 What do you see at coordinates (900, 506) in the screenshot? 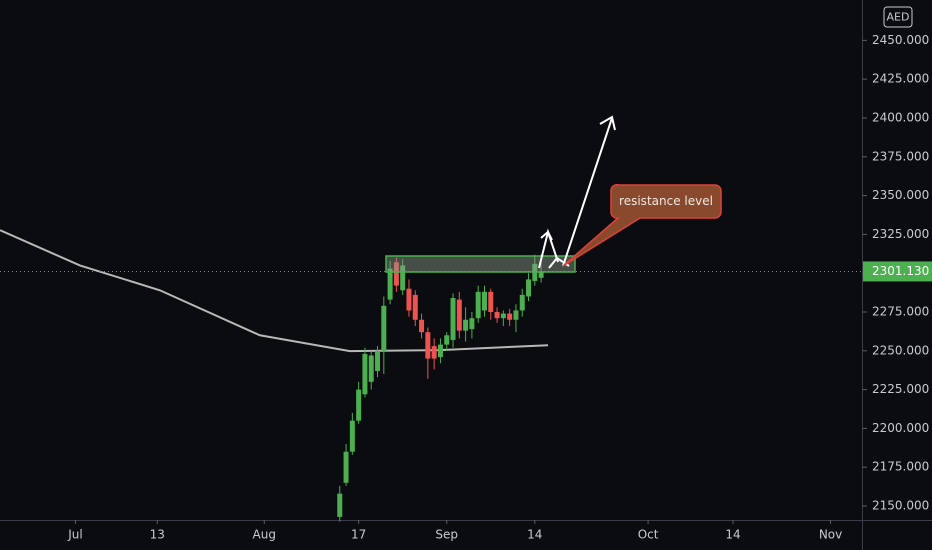
I see `y-tick-label: 2150.000` at bounding box center [900, 506].